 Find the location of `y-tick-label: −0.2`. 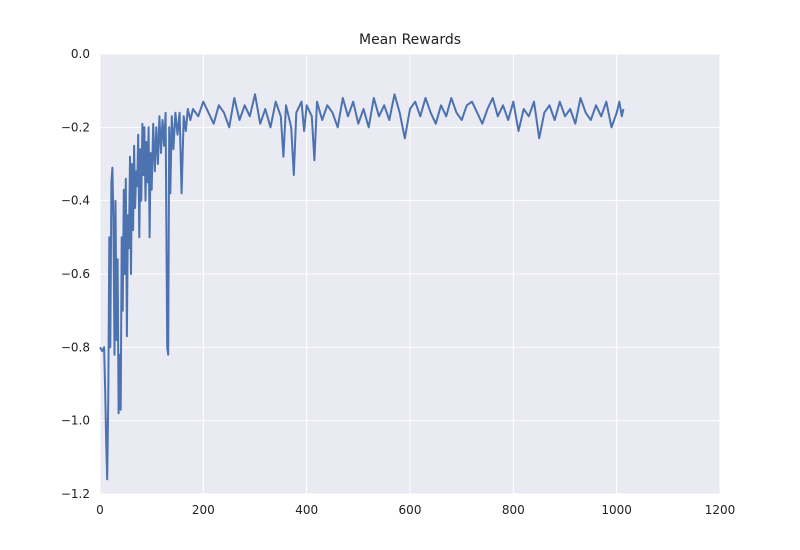

y-tick-label: −0.2 is located at coordinates (75, 127).